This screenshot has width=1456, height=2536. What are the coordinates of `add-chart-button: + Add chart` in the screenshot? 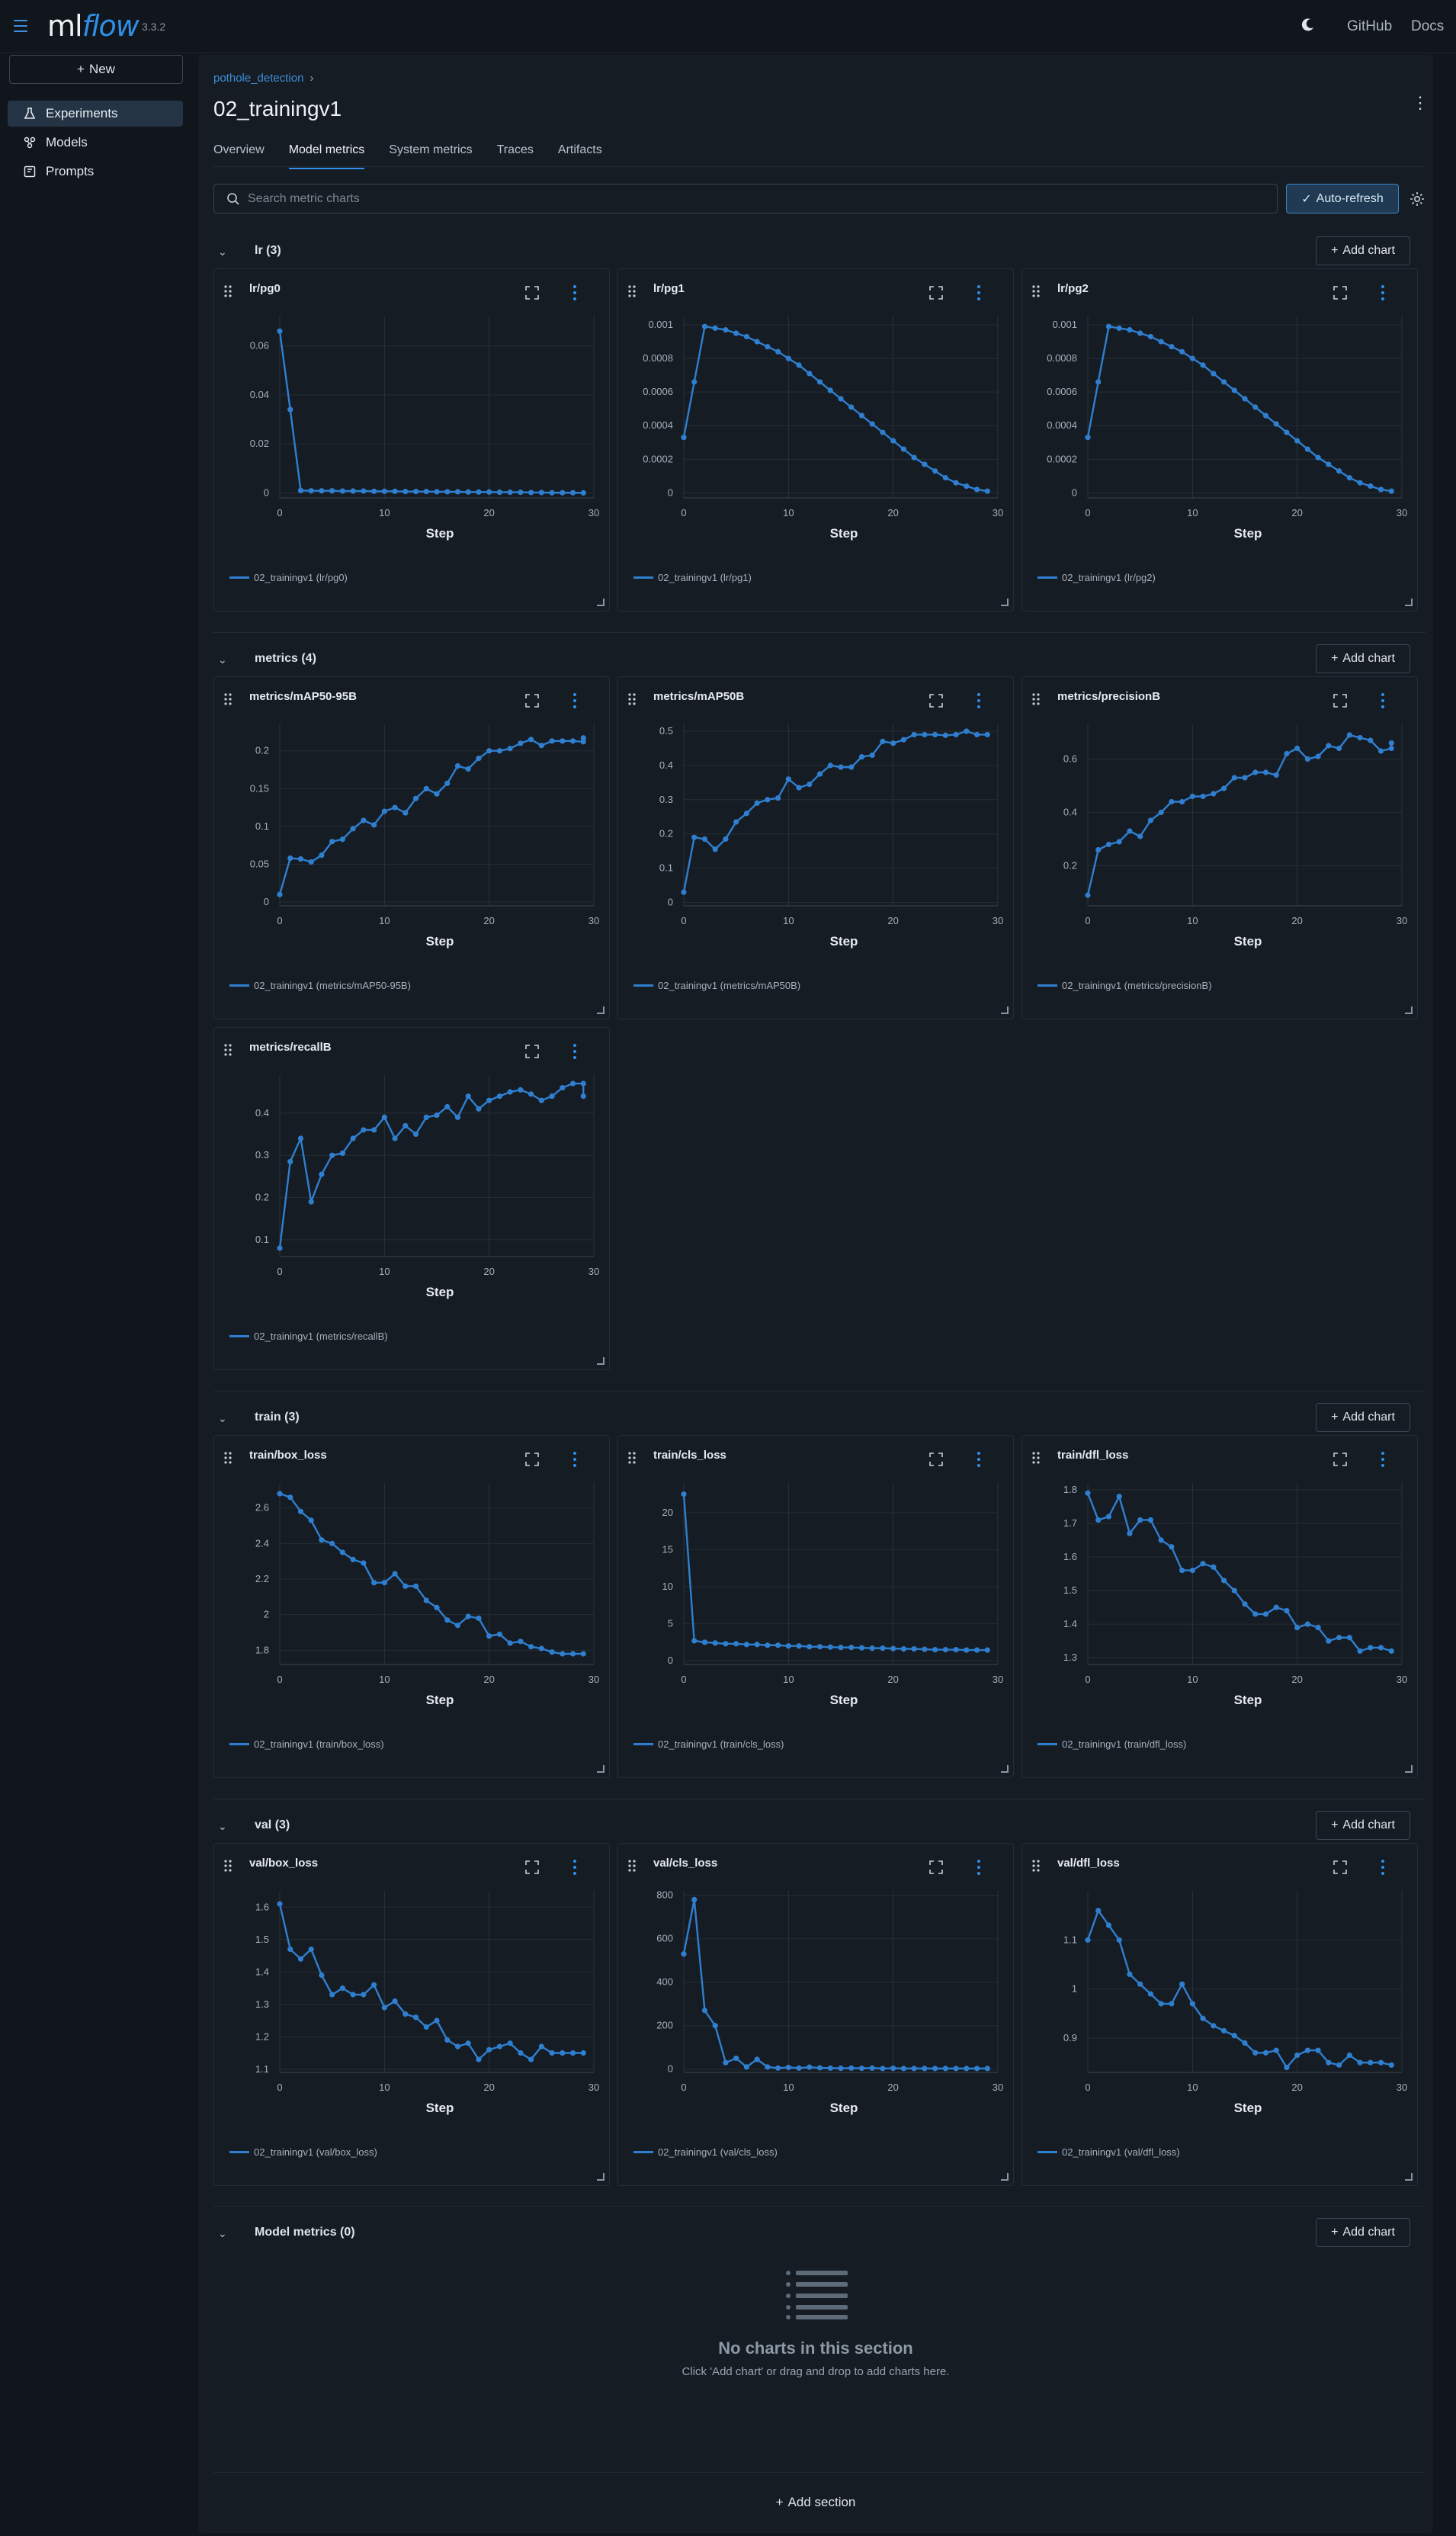 It's located at (1363, 2232).